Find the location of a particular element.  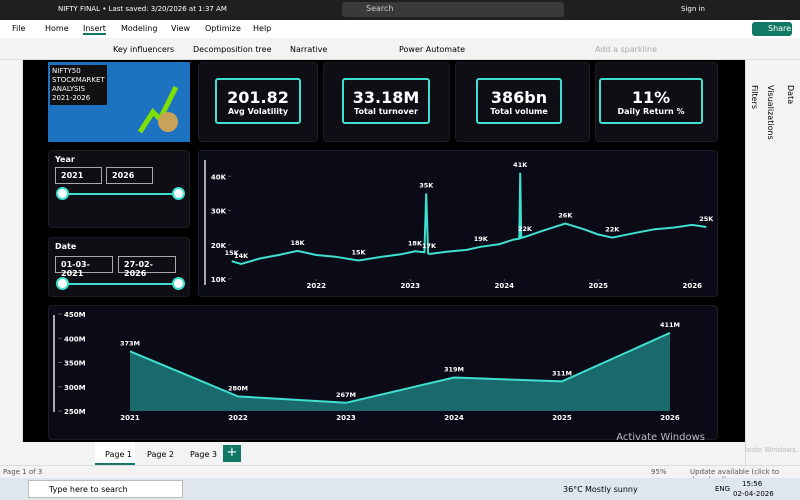

menu-item: Home is located at coordinates (57, 28).